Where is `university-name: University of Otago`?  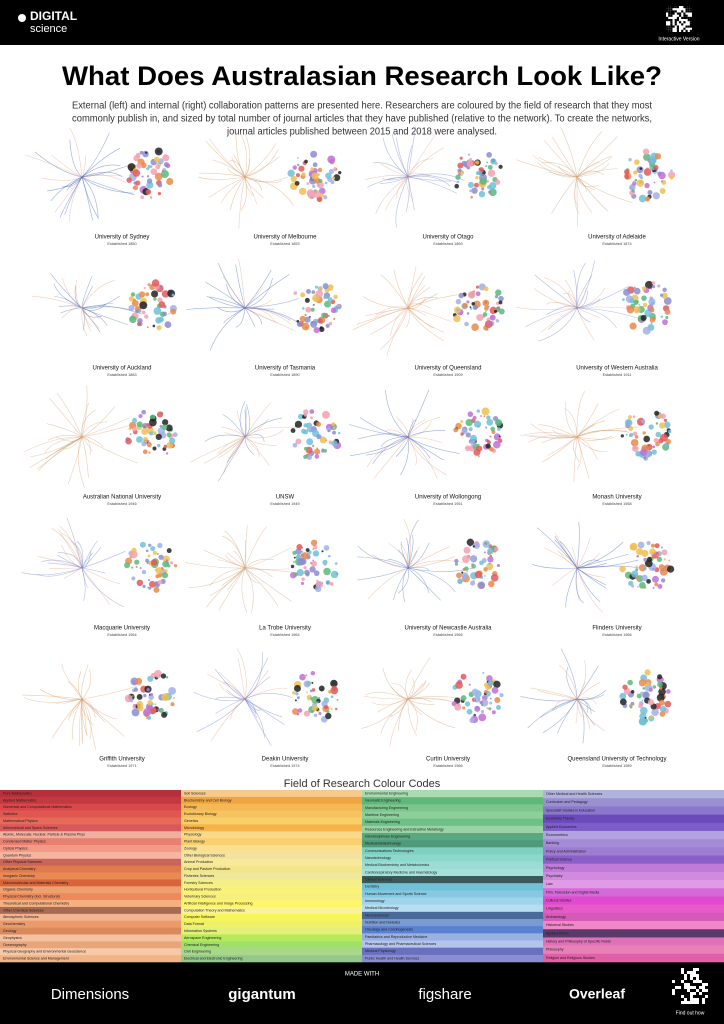
university-name: University of Otago is located at coordinates (448, 238).